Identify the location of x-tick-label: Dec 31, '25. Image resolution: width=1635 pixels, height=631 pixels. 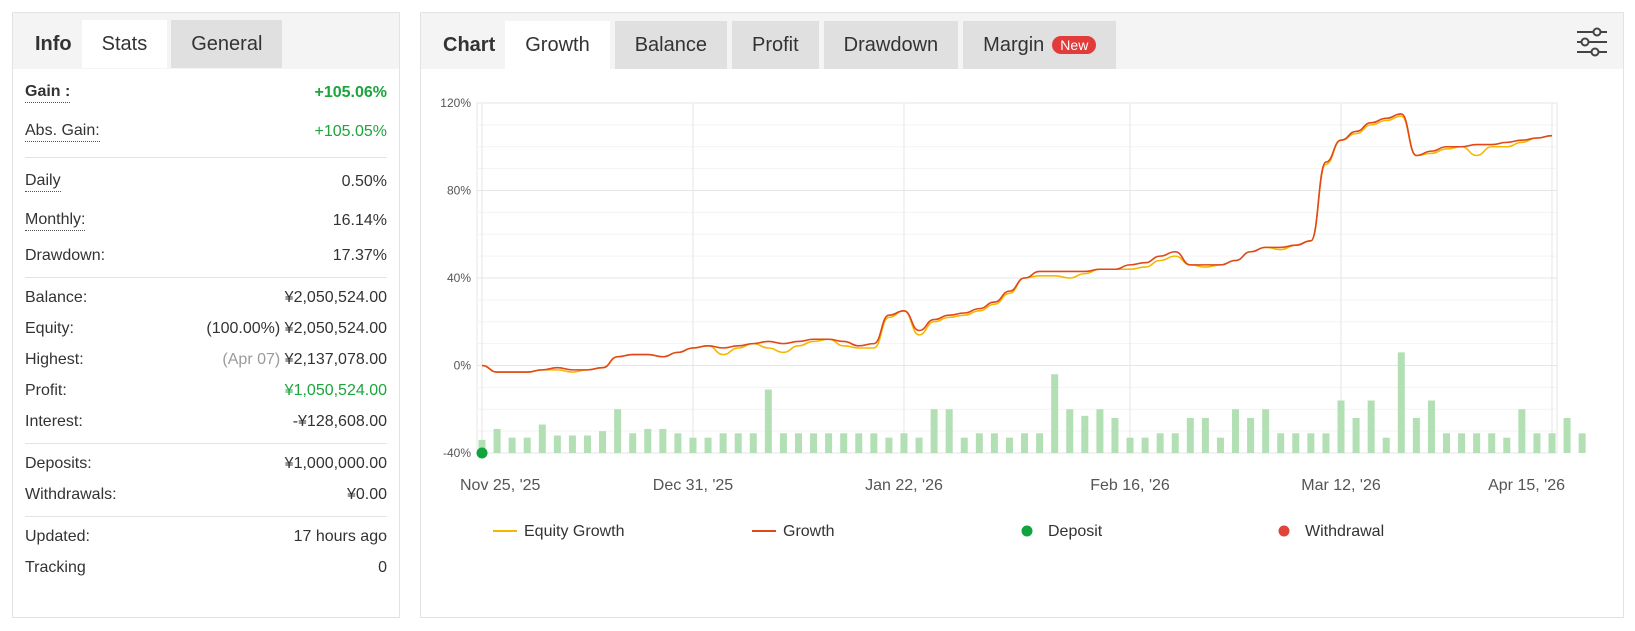
(693, 485).